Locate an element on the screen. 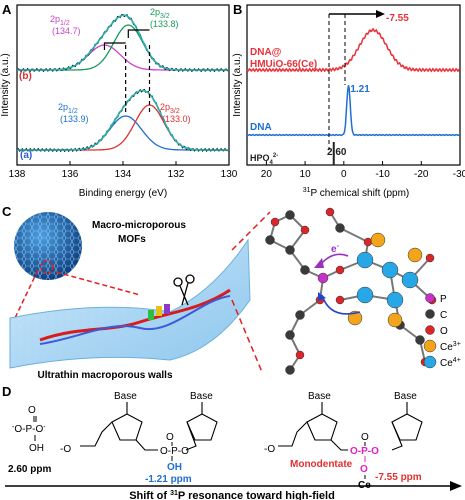  panel-b-curves is located at coordinates (353, 96).